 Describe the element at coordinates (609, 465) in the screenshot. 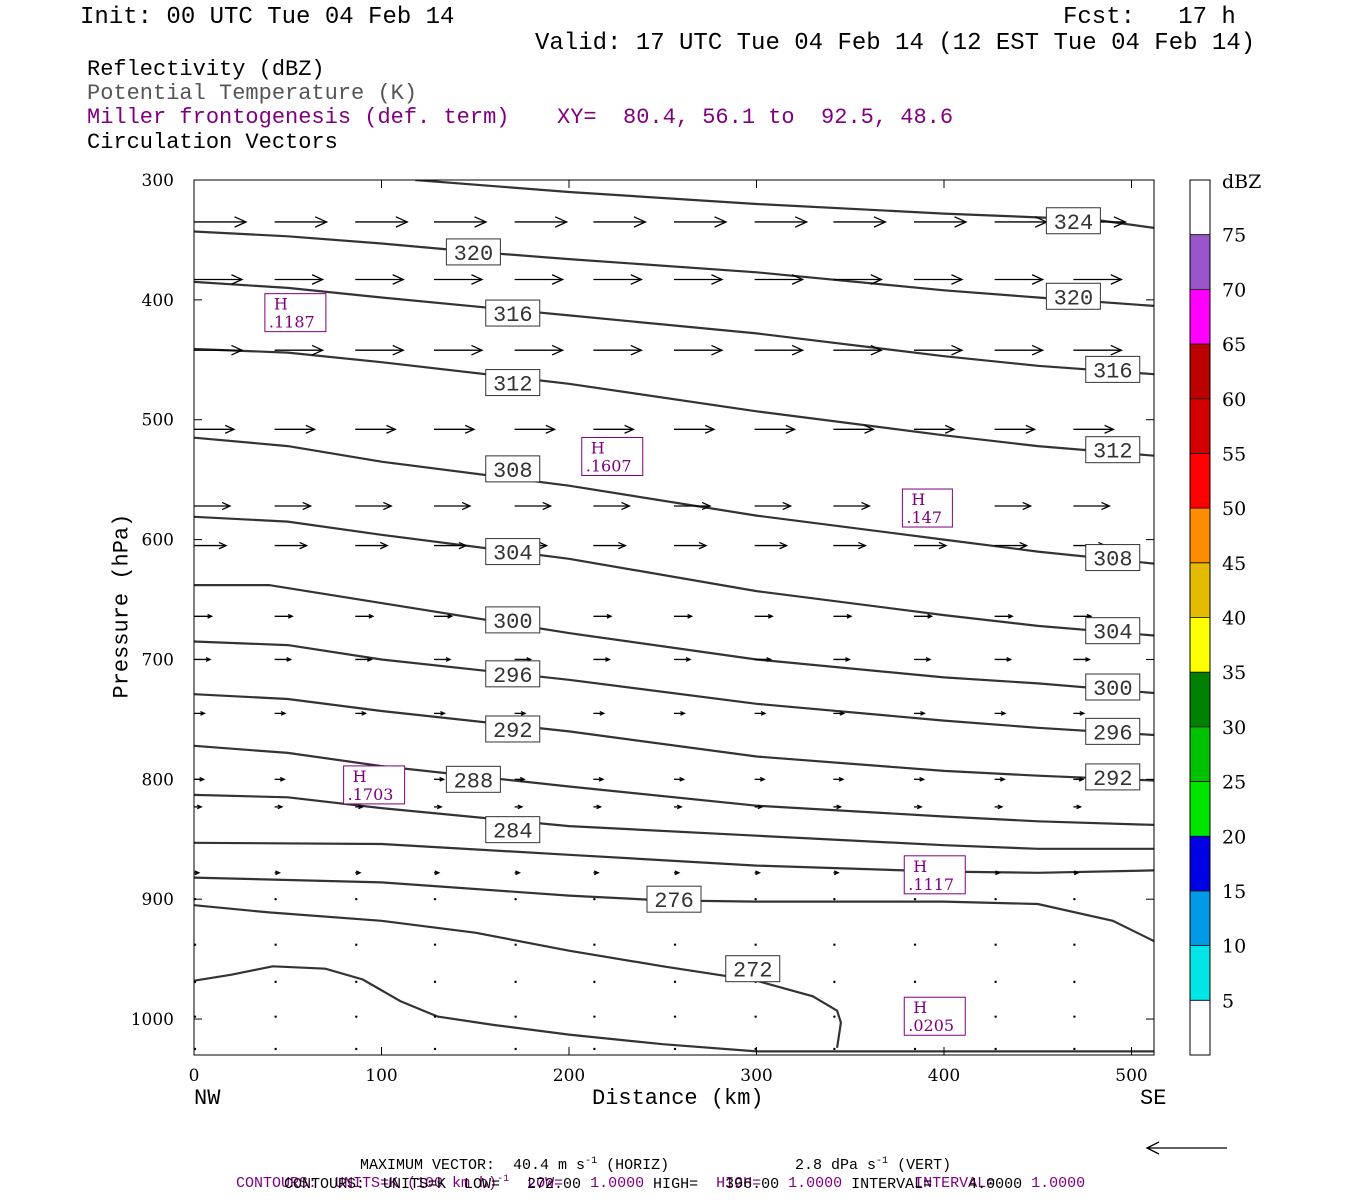

I see `svg-text: .1607` at that location.